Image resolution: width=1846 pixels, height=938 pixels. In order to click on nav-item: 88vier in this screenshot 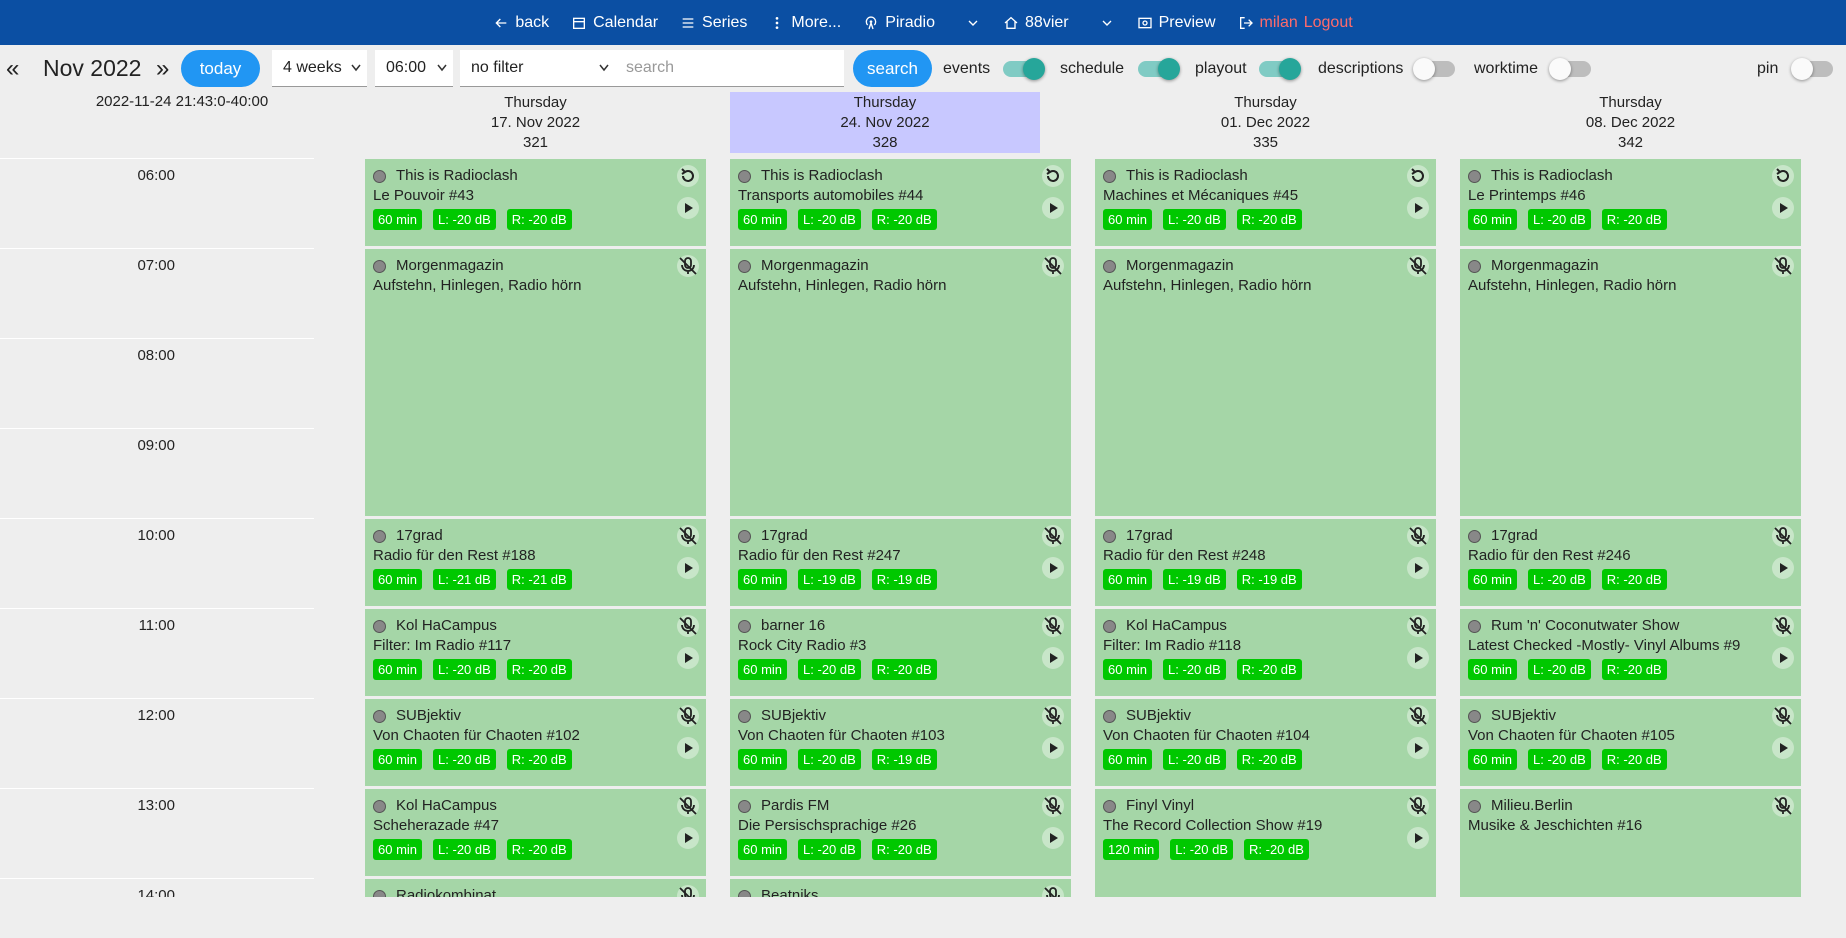, I will do `click(1059, 23)`.